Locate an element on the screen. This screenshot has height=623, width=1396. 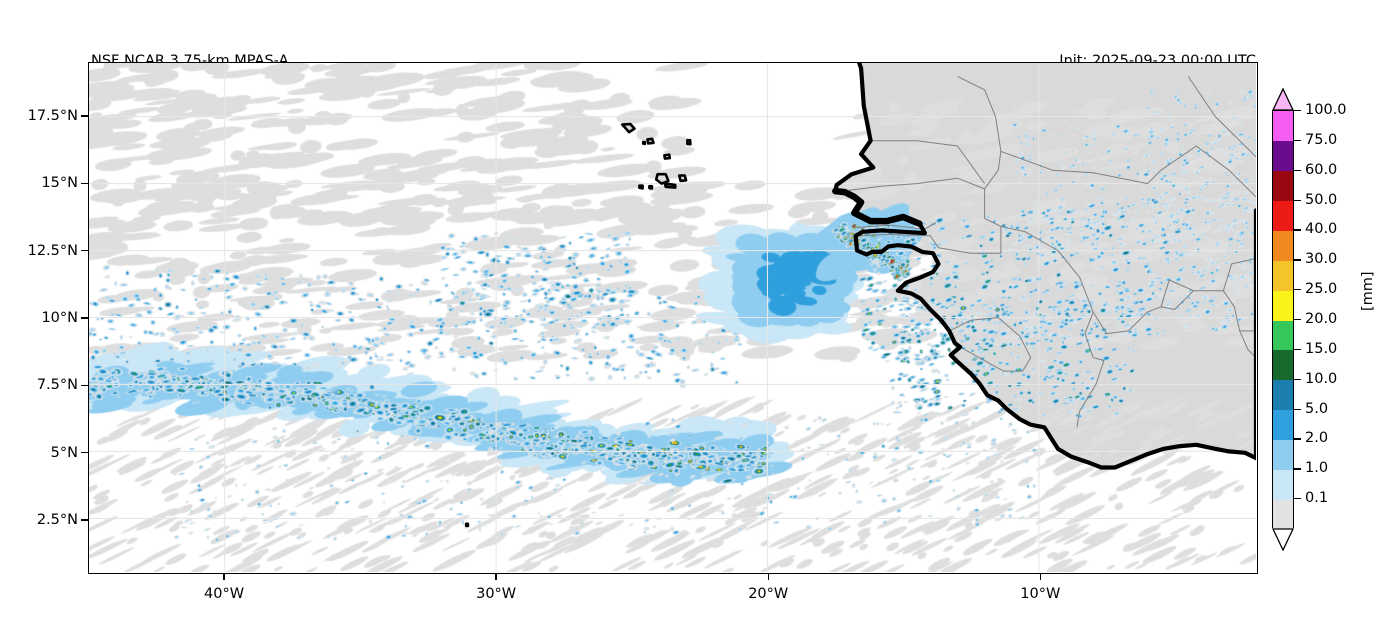
colorbar-tick-label: 75.0 is located at coordinates (1321, 139).